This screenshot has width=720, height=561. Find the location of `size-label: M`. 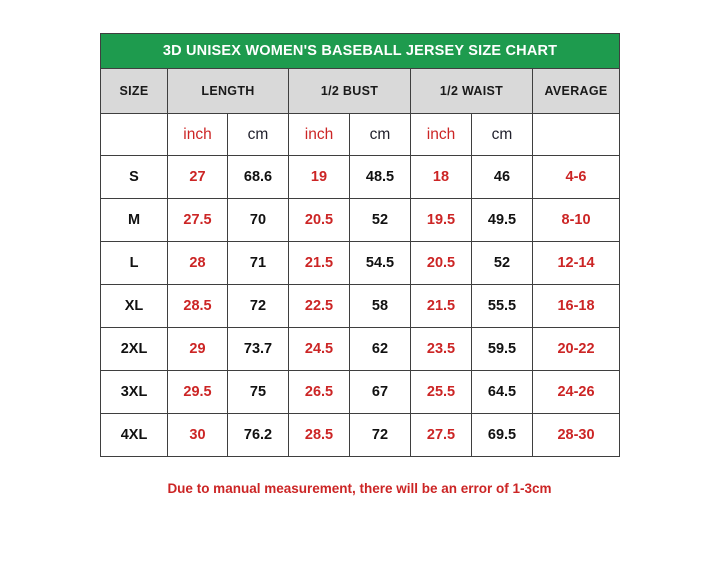

size-label: M is located at coordinates (134, 220).